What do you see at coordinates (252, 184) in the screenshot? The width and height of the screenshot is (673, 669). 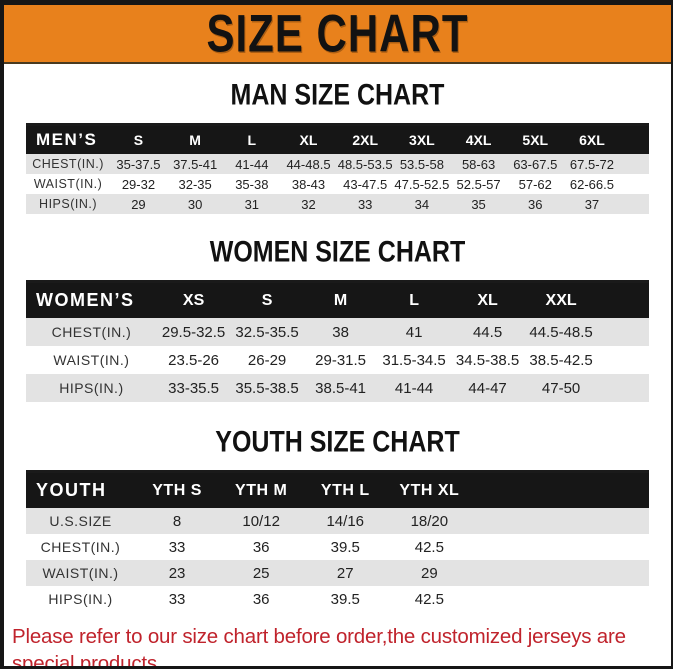 I see `size-cell: 35-38` at bounding box center [252, 184].